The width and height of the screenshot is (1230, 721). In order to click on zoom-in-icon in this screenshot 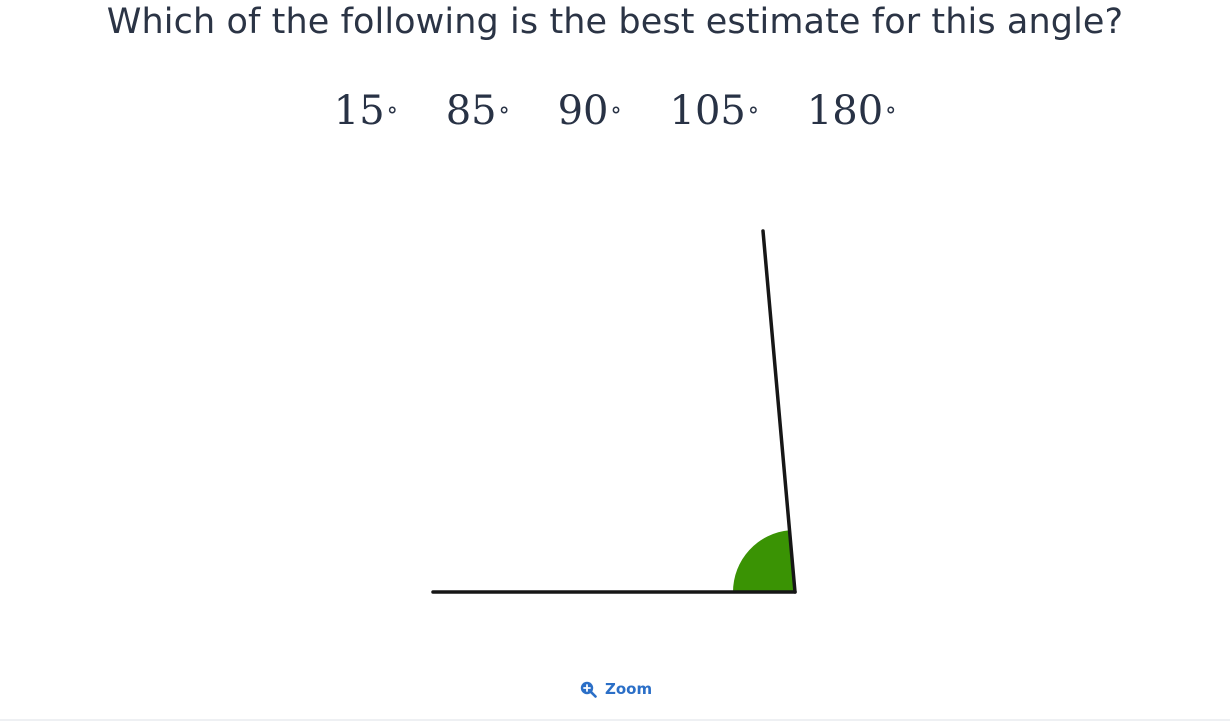, I will do `click(588, 689)`.